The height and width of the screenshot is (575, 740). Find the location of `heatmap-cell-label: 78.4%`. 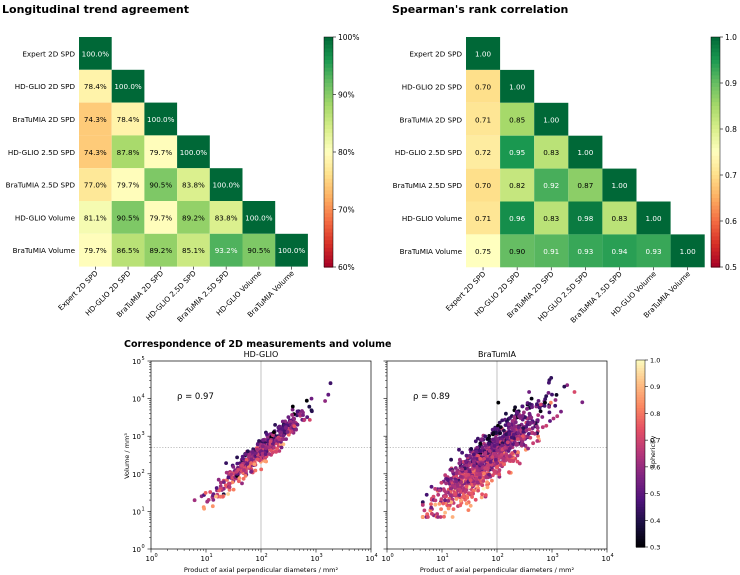

heatmap-cell-label: 78.4% is located at coordinates (128, 119).